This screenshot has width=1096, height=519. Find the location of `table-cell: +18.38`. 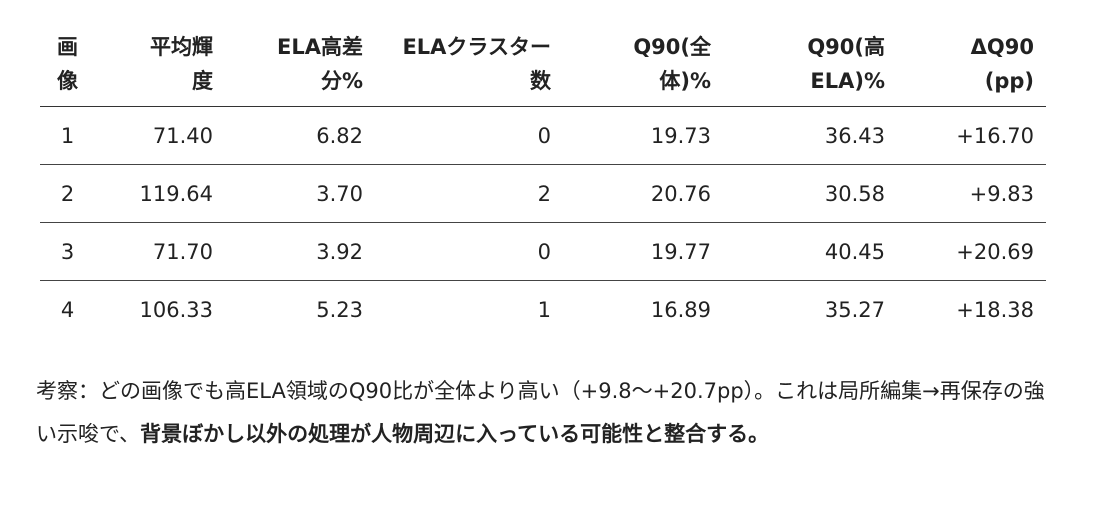

table-cell: +18.38 is located at coordinates (995, 309).